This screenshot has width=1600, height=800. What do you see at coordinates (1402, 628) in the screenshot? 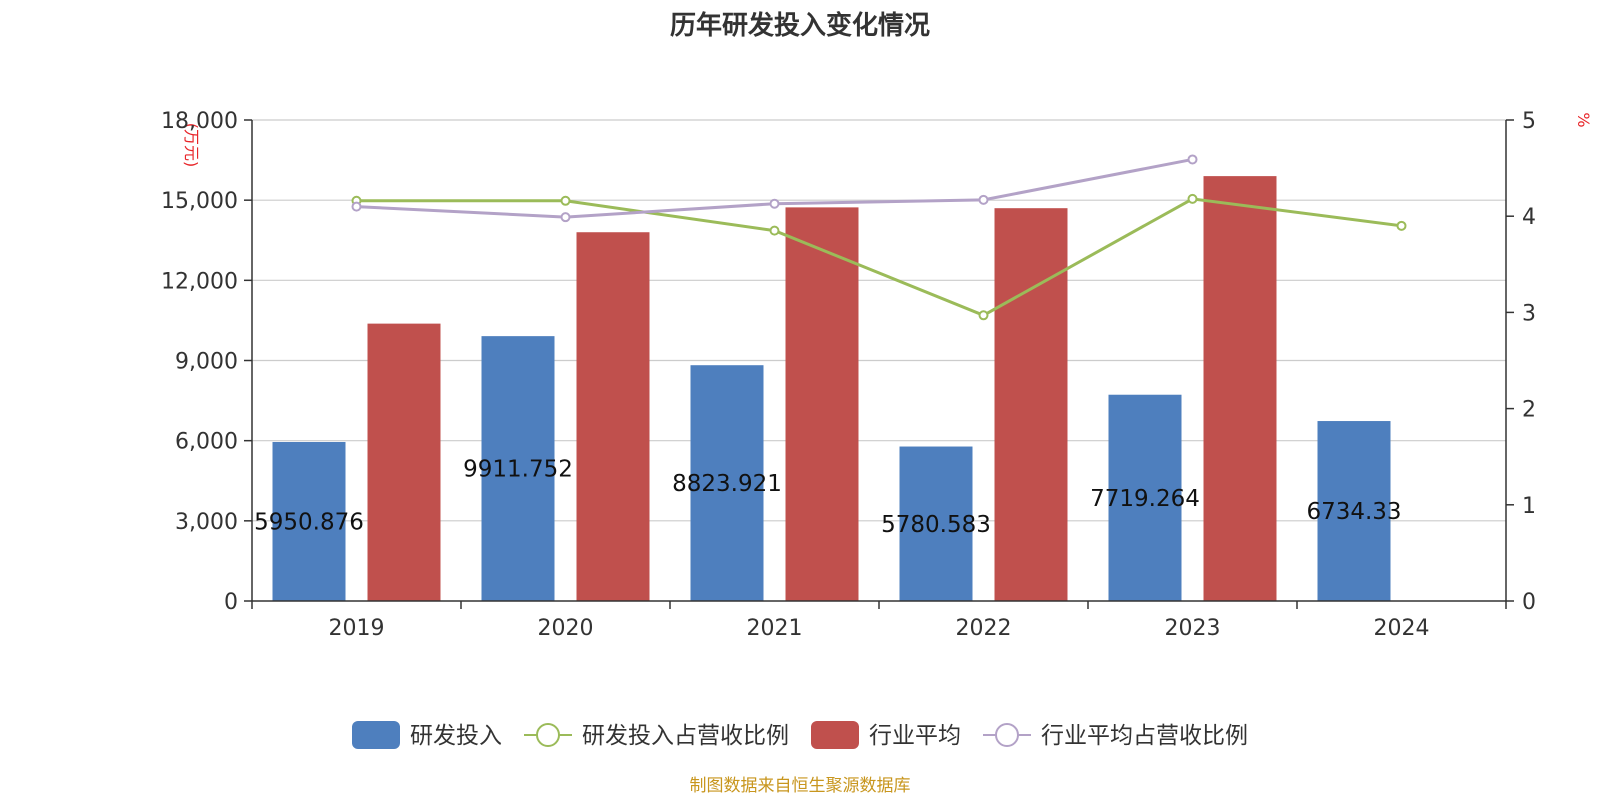
I see `x-tick-label: 2024` at bounding box center [1402, 628].